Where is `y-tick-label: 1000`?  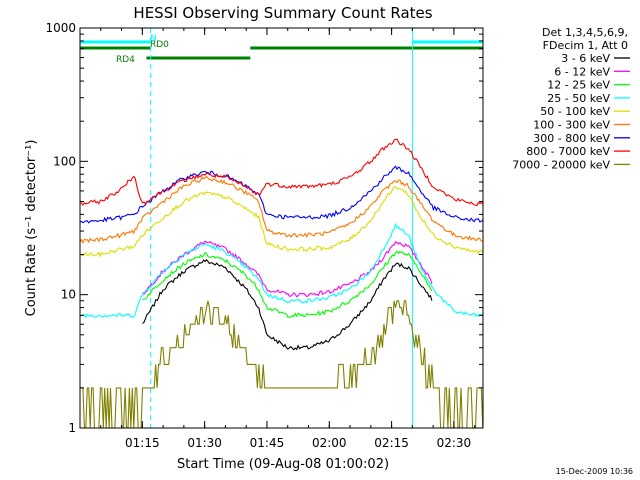 y-tick-label: 1000 is located at coordinates (60, 28).